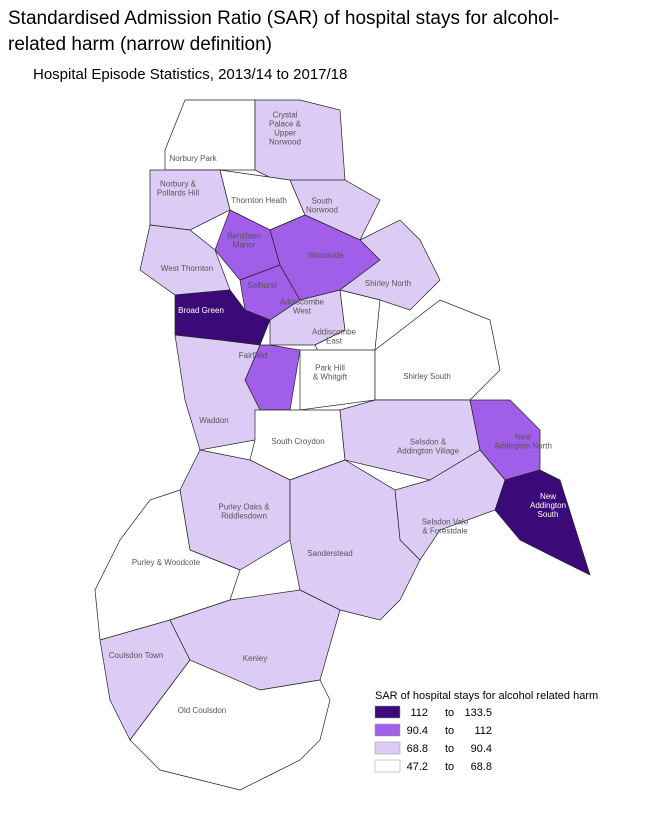 Image resolution: width=665 pixels, height=815 pixels. What do you see at coordinates (445, 522) in the screenshot?
I see `ward-label: Selsdon Vale` at bounding box center [445, 522].